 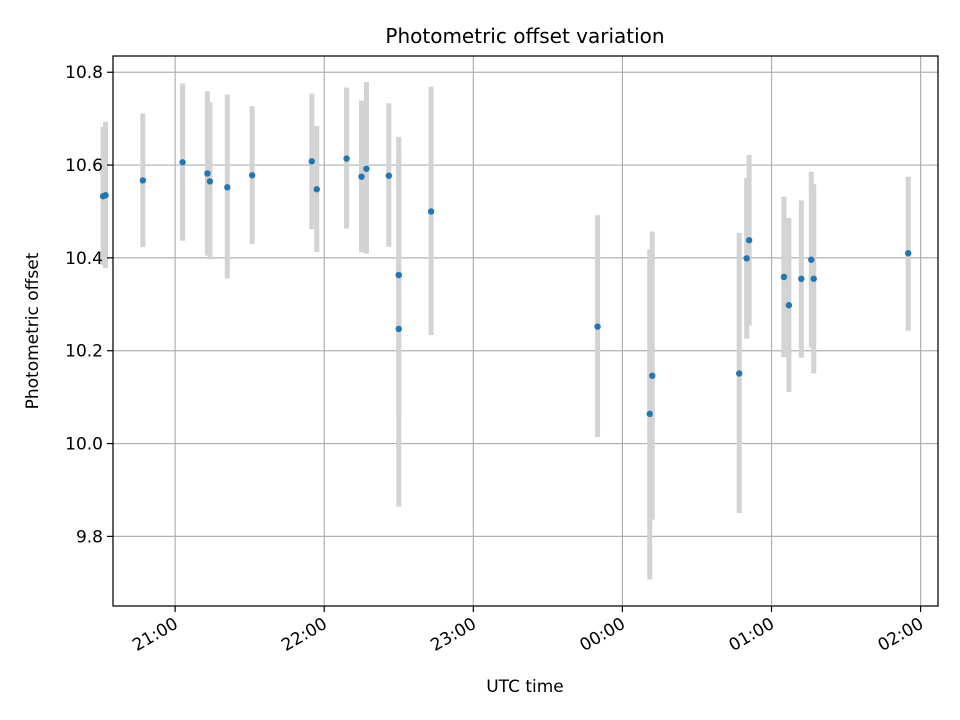 What do you see at coordinates (84, 445) in the screenshot?
I see `y-tick-label: 10.0` at bounding box center [84, 445].